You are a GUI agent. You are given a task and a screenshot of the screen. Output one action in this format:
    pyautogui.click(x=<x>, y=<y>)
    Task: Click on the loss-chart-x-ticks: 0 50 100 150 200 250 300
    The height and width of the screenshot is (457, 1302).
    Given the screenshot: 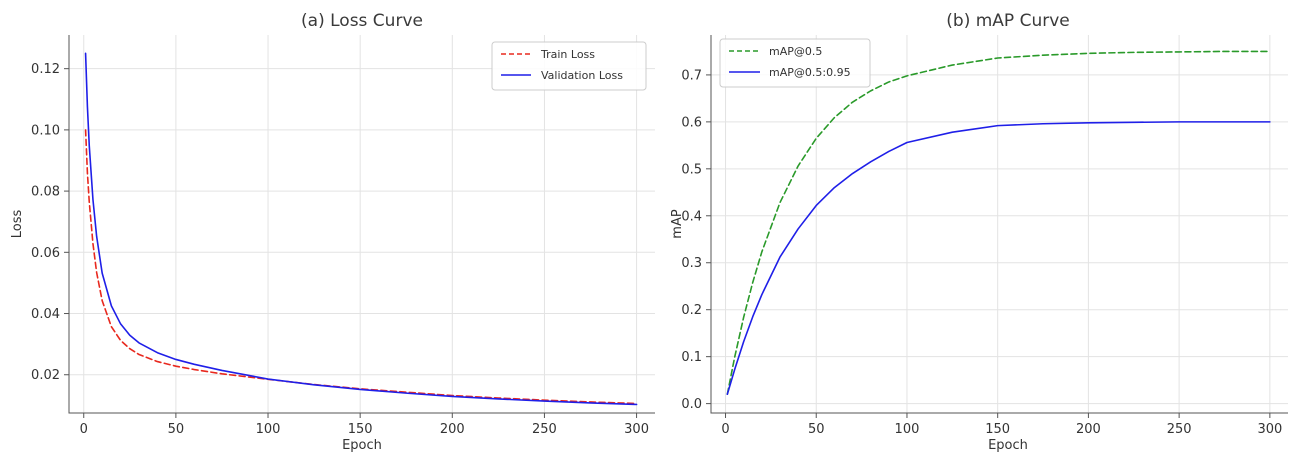 What is the action you would take?
    pyautogui.click(x=364, y=425)
    